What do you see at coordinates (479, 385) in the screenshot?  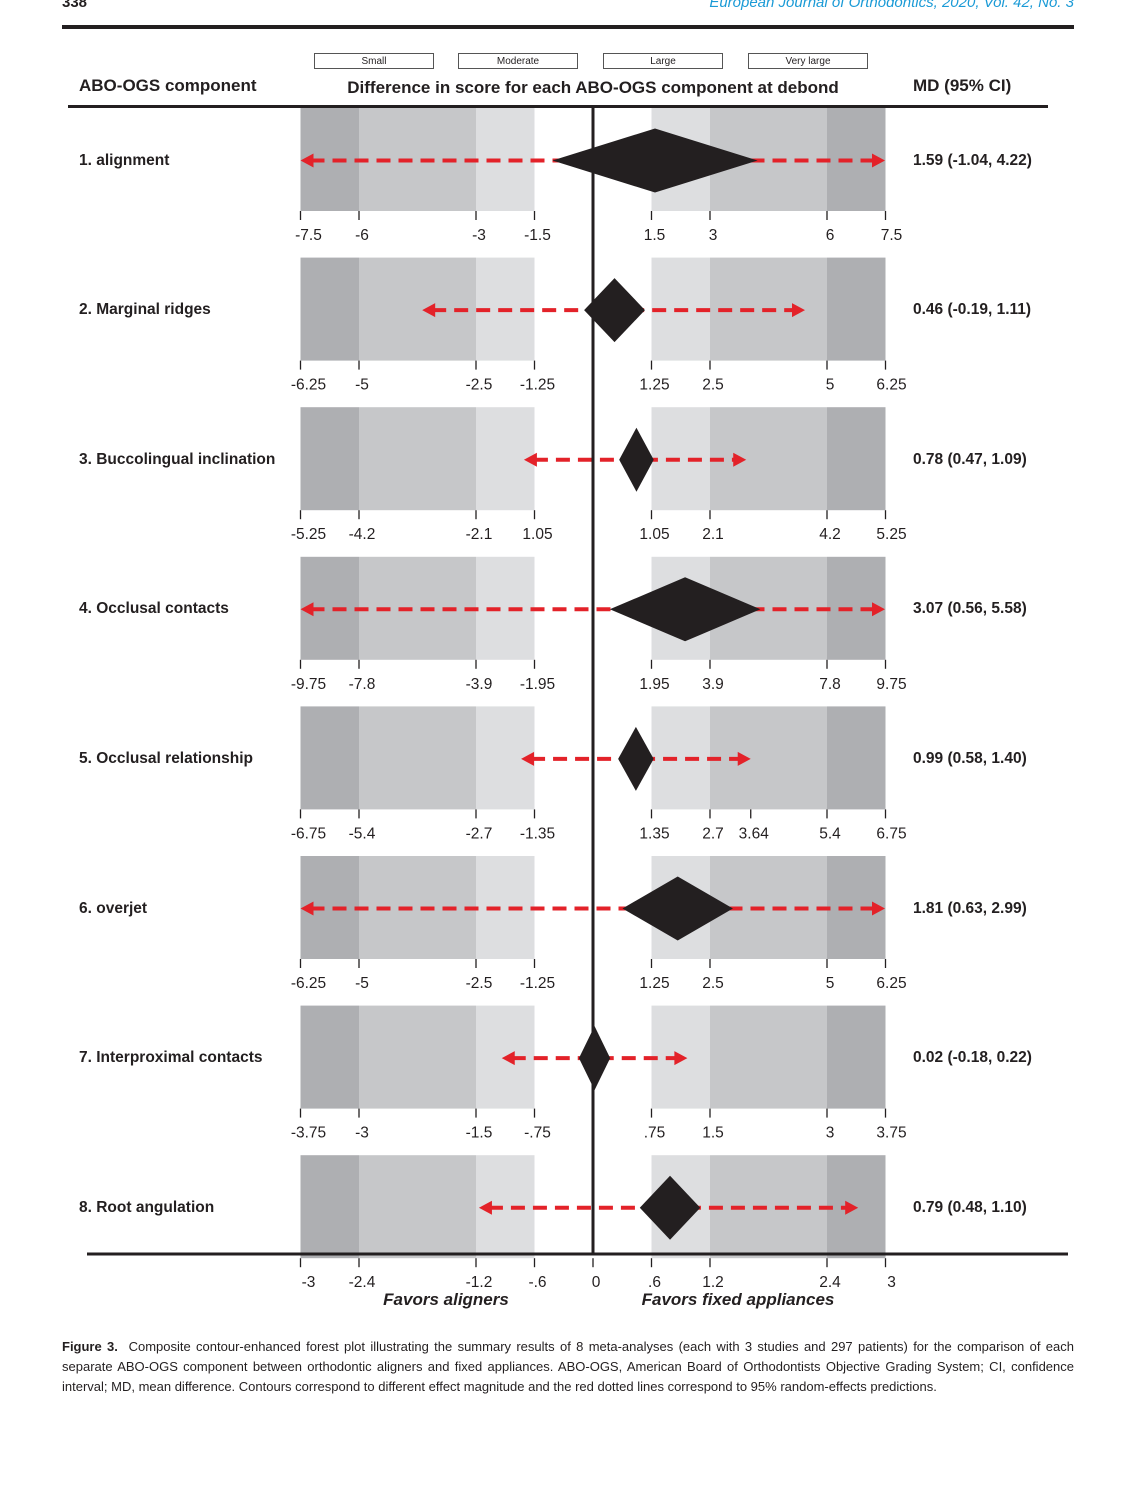 I see `tick-label: -2.5` at bounding box center [479, 385].